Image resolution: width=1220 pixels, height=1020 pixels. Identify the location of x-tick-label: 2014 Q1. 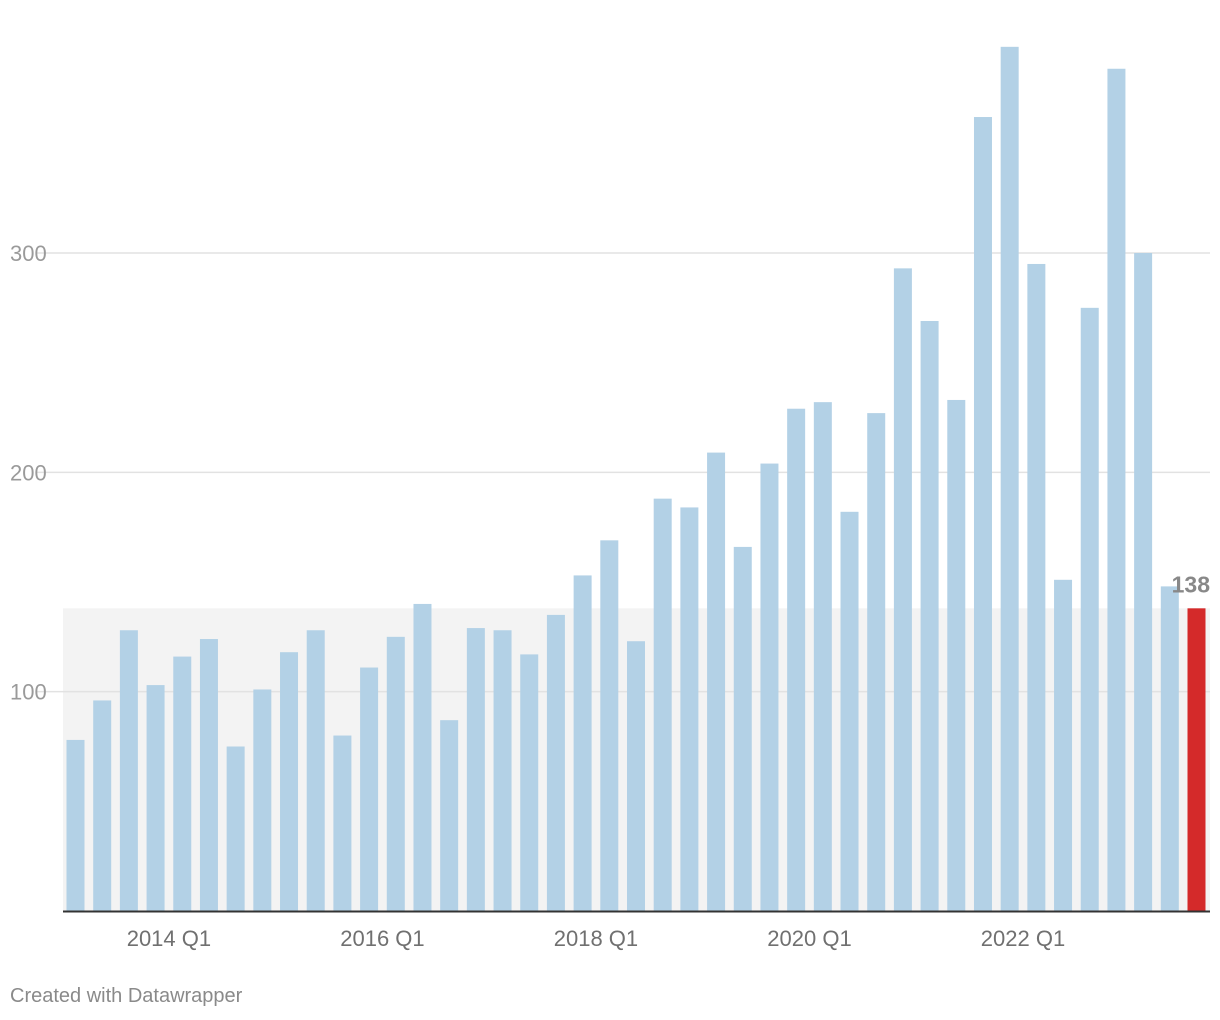
(169, 938).